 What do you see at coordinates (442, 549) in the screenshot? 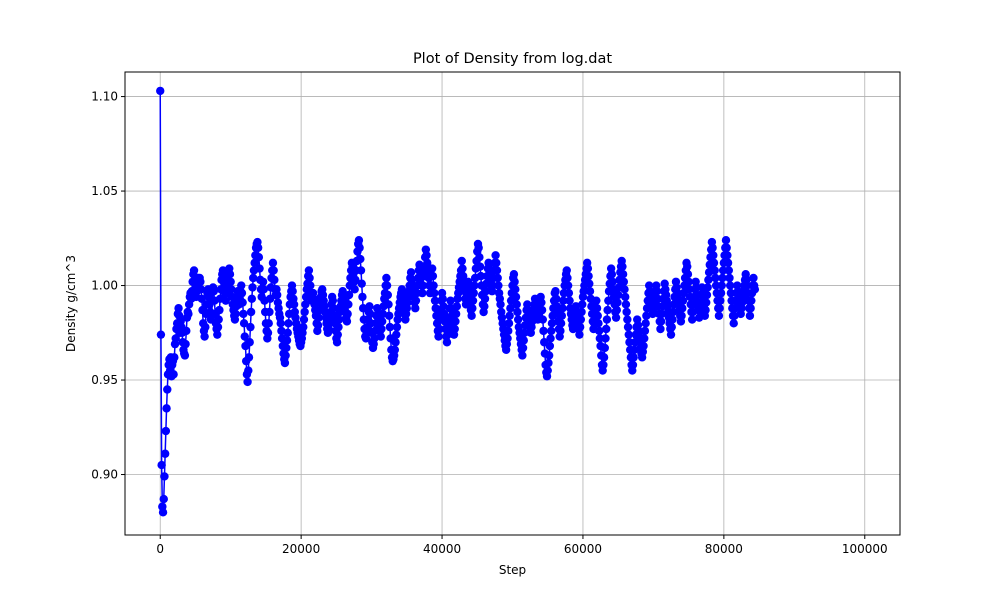
I see `x-tick-label: 40000` at bounding box center [442, 549].